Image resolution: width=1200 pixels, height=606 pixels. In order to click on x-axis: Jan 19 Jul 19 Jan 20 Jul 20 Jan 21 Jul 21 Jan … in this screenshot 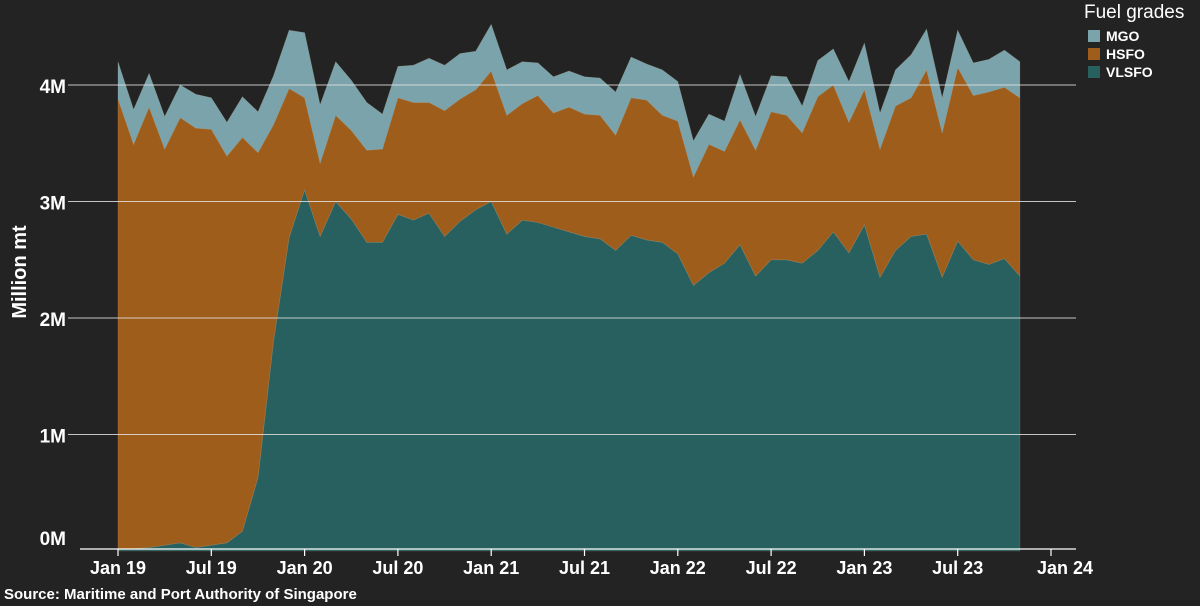, I will do `click(586, 563)`.